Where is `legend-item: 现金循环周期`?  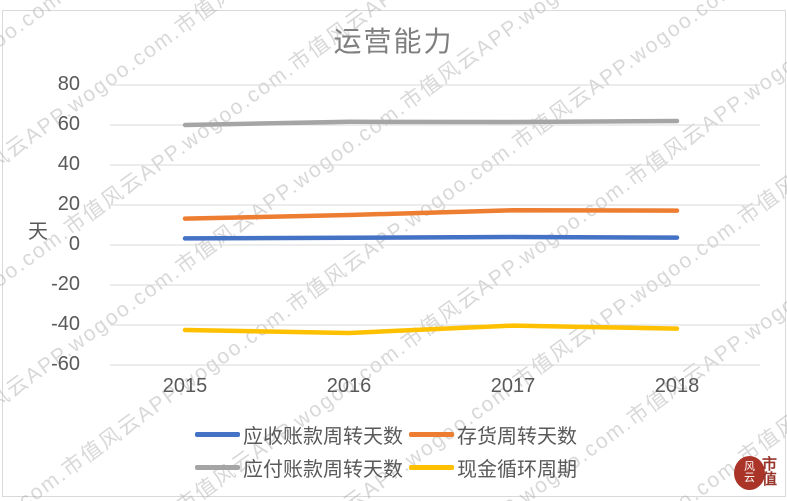
legend-item: 现金循环周期 is located at coordinates (493, 467).